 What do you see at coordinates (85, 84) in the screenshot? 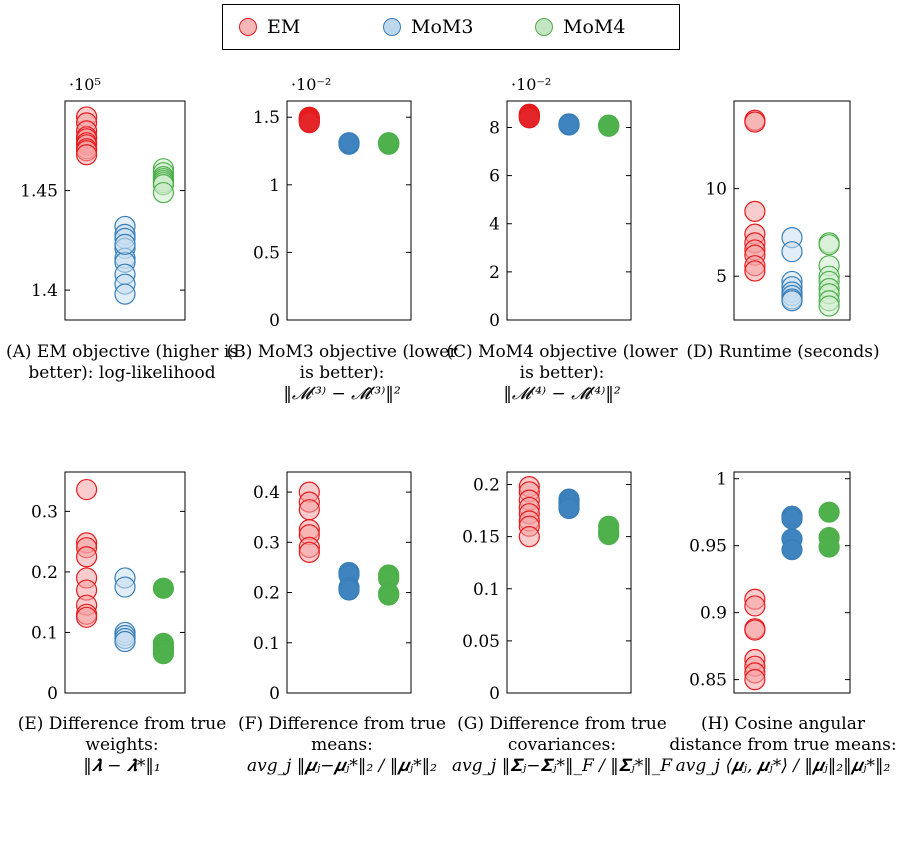
I see `axis-scale-label: ·10⁵` at bounding box center [85, 84].